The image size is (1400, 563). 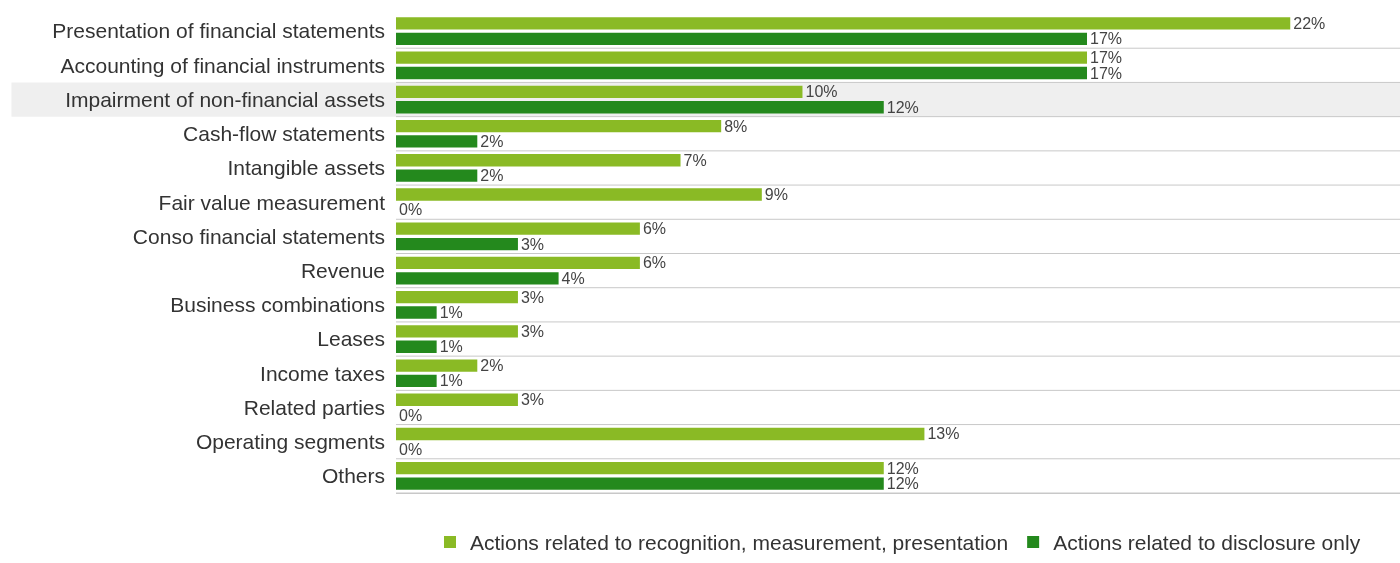 What do you see at coordinates (573, 278) in the screenshot?
I see `data-label: 4%` at bounding box center [573, 278].